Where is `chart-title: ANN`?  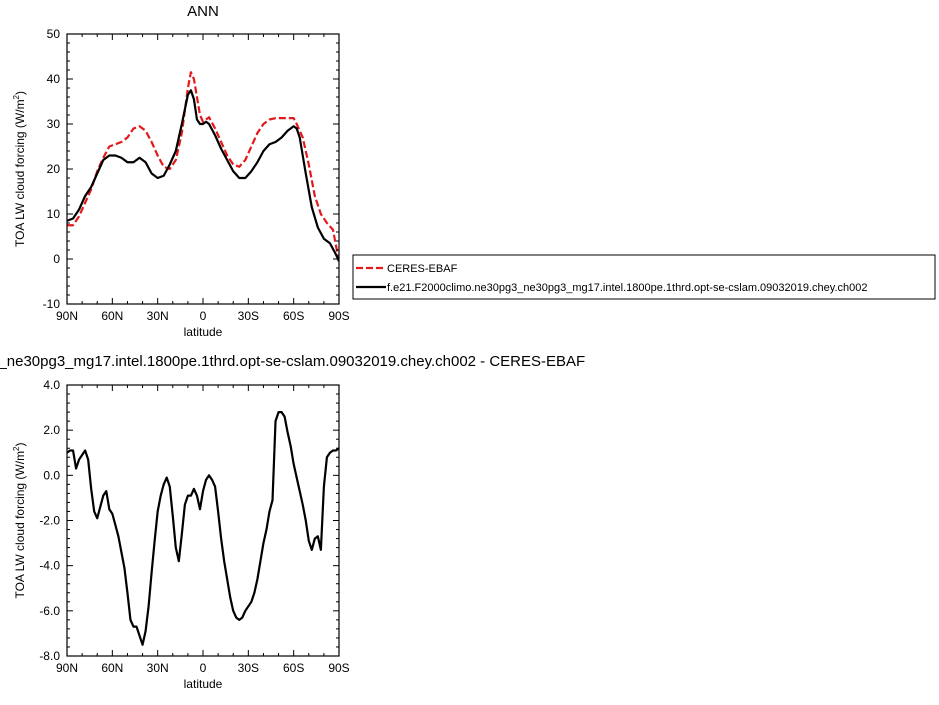 chart-title: ANN is located at coordinates (203, 11).